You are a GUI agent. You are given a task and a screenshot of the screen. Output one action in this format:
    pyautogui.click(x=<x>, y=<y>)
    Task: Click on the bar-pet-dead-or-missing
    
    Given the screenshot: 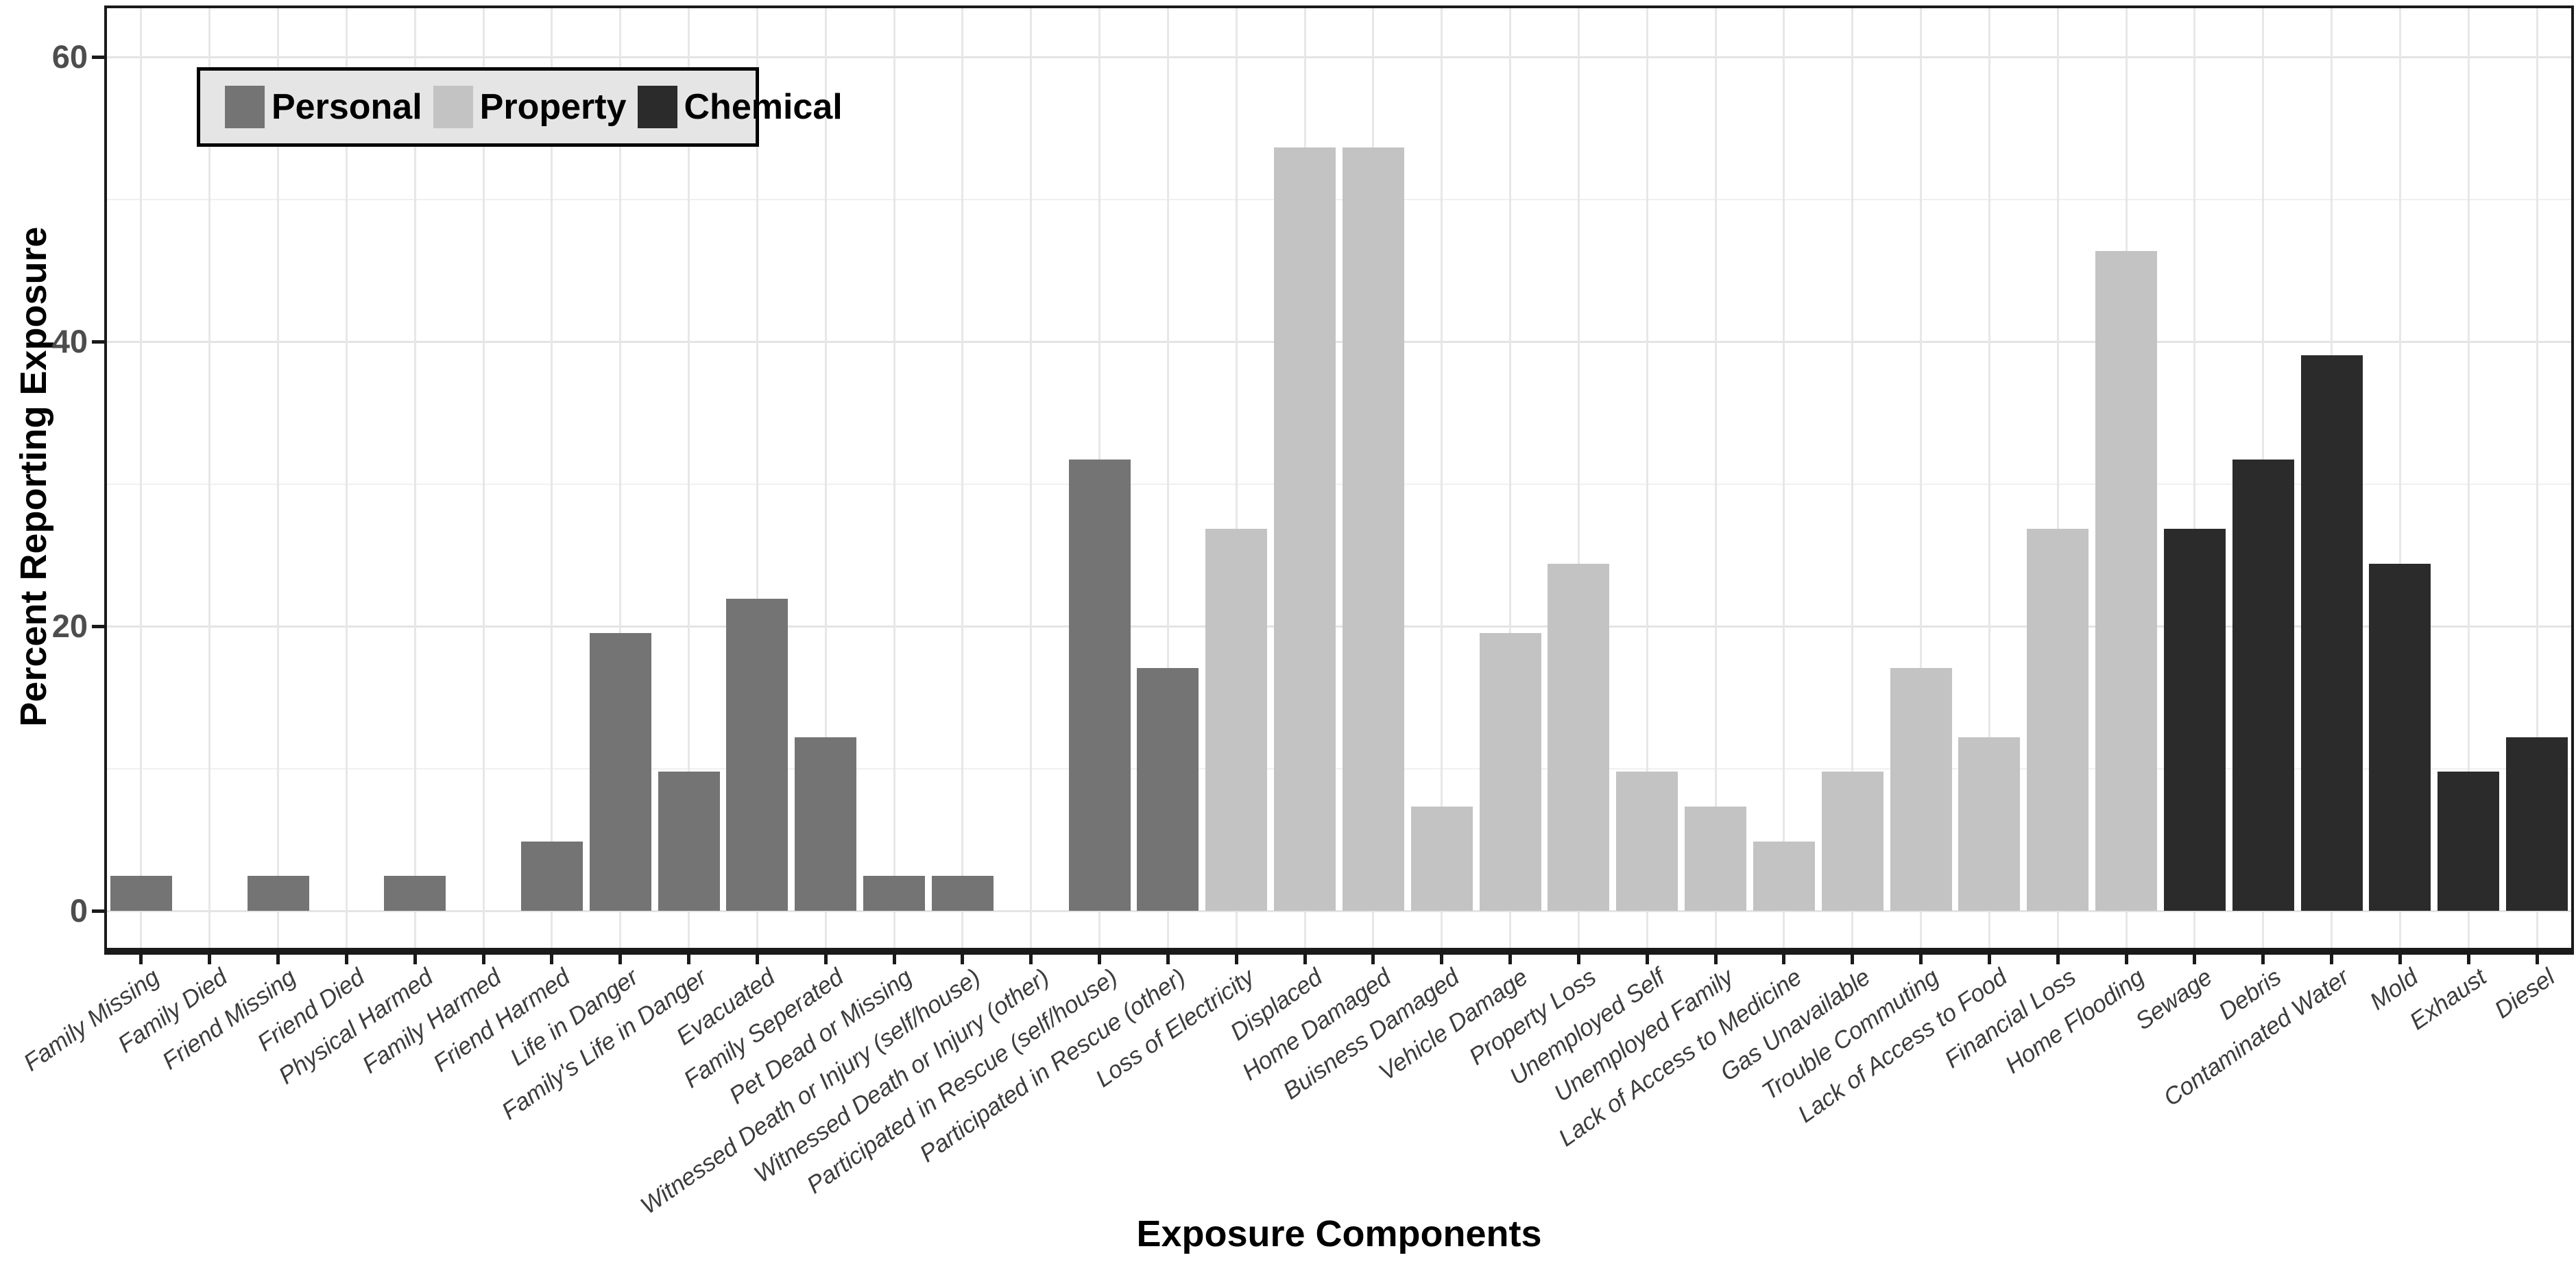 What is the action you would take?
    pyautogui.click(x=895, y=893)
    